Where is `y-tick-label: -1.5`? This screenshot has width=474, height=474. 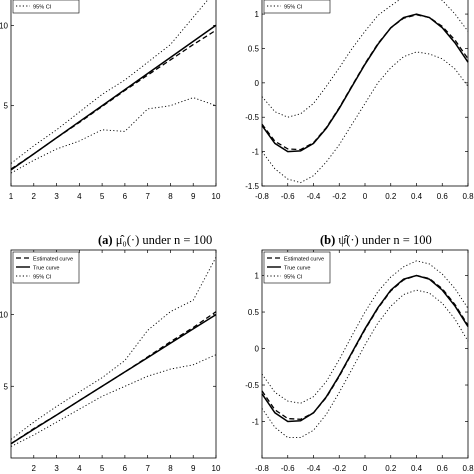
y-tick-label: -1.5 is located at coordinates (252, 186).